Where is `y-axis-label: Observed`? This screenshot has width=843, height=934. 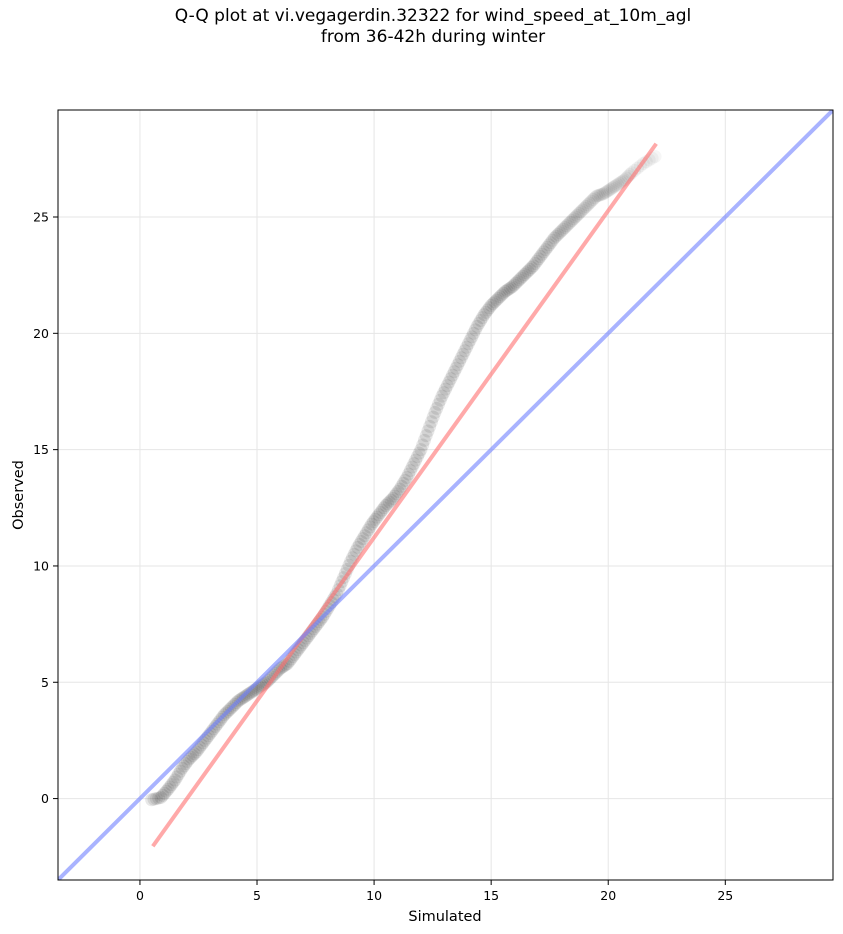
y-axis-label: Observed is located at coordinates (19, 495).